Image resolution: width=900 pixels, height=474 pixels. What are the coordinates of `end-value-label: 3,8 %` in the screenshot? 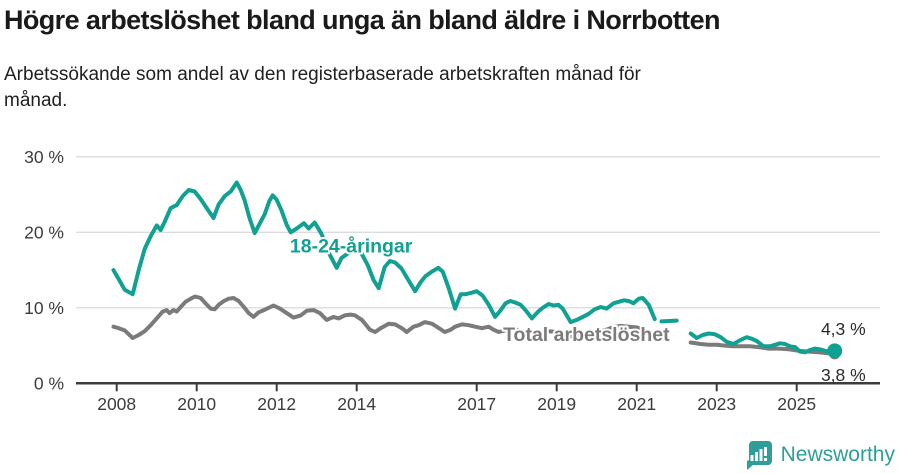 It's located at (843, 375).